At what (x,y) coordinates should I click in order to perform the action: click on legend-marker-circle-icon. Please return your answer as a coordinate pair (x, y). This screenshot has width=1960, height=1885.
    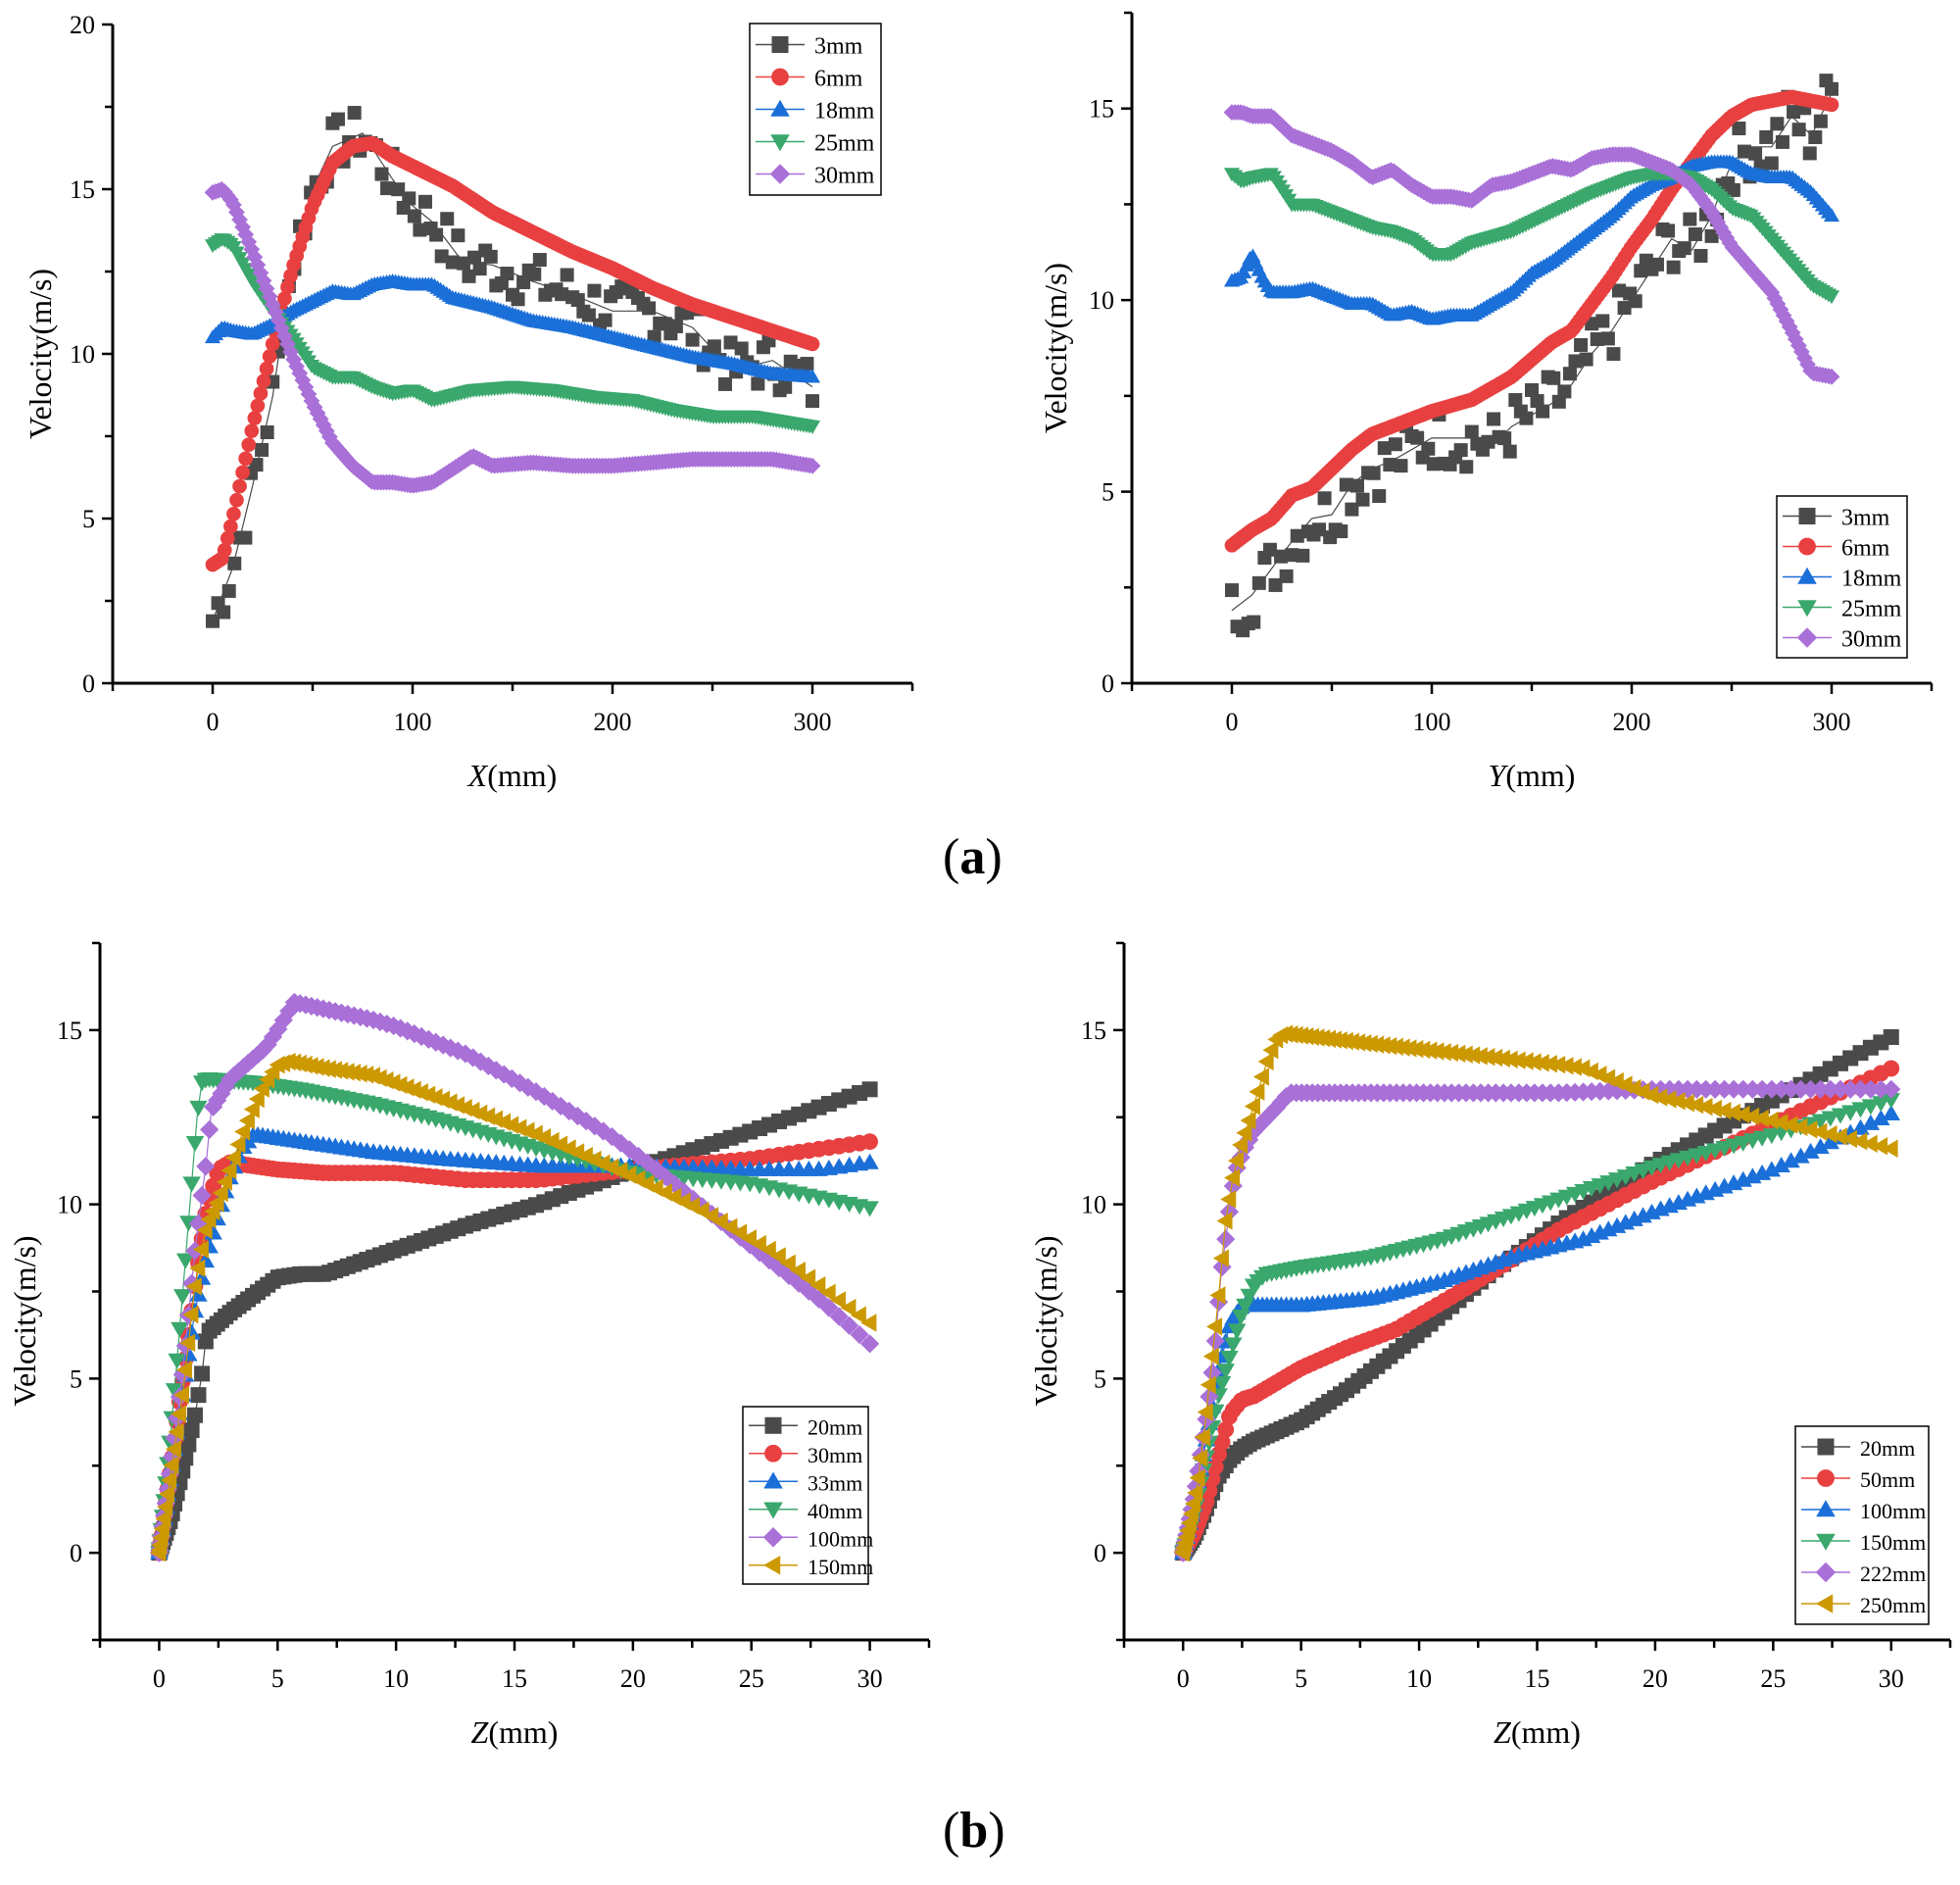
    Looking at the image, I should click on (1807, 546).